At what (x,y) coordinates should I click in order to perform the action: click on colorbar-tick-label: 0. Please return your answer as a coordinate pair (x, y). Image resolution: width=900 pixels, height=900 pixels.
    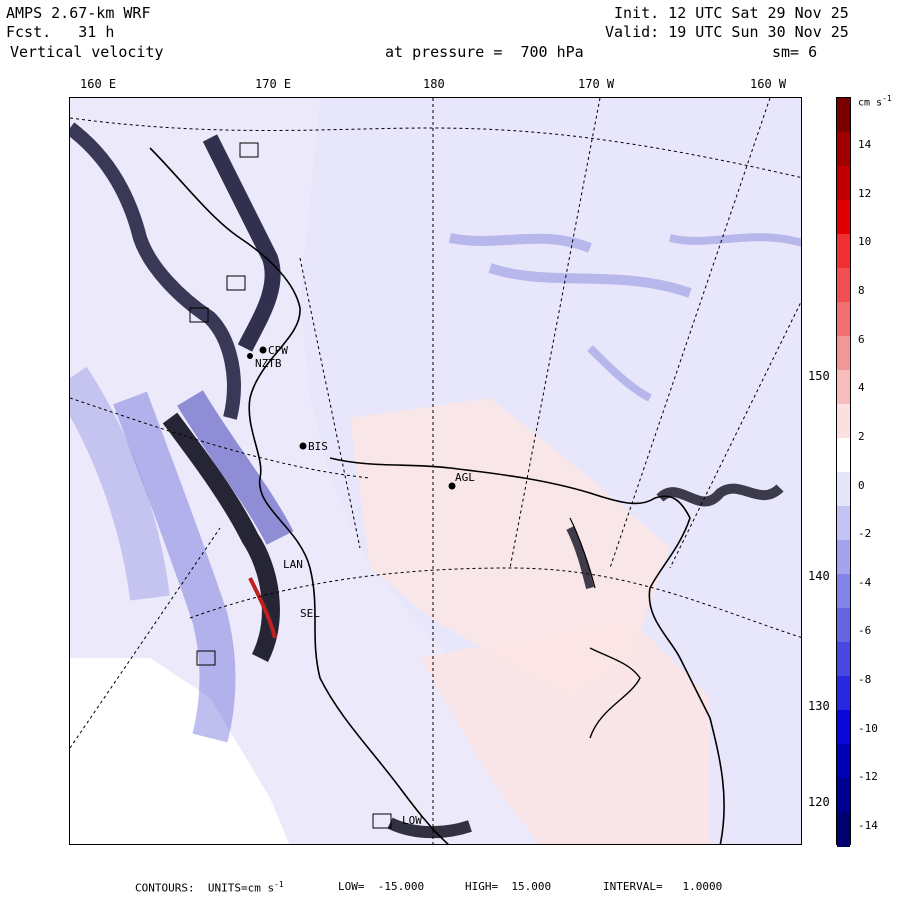
    Looking at the image, I should click on (861, 485).